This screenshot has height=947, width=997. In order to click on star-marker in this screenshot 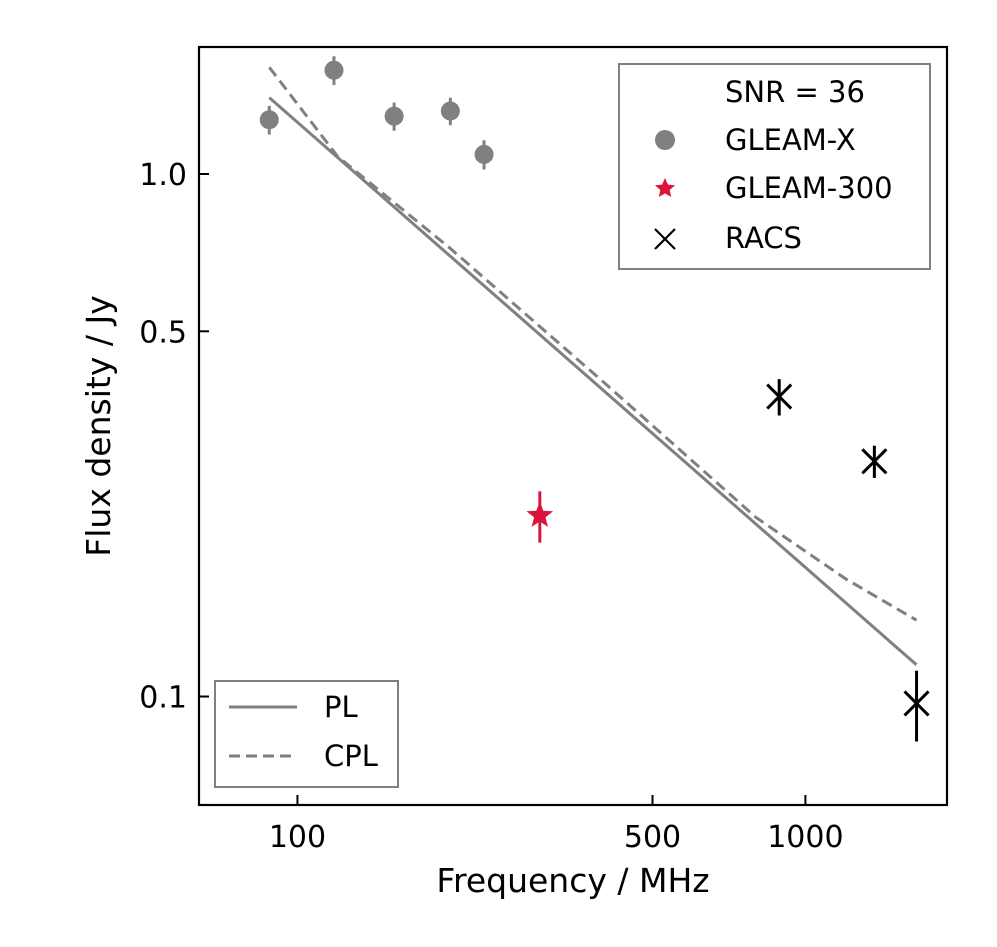, I will do `click(540, 514)`.